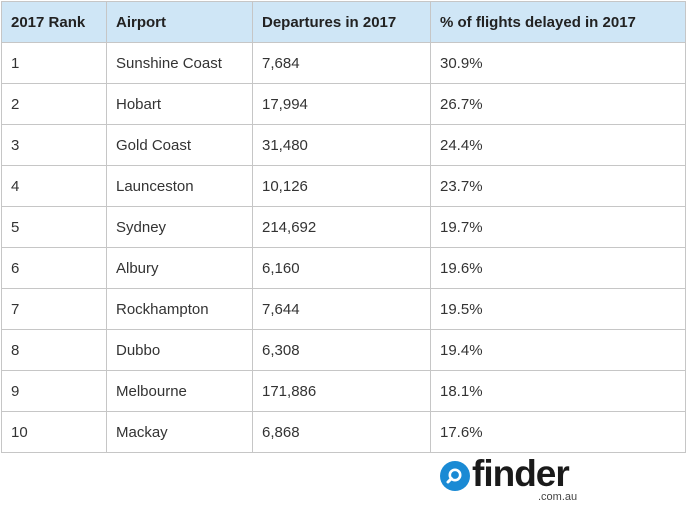 The height and width of the screenshot is (506, 686). Describe the element at coordinates (54, 22) in the screenshot. I see `header-rank: 2017 Rank` at that location.